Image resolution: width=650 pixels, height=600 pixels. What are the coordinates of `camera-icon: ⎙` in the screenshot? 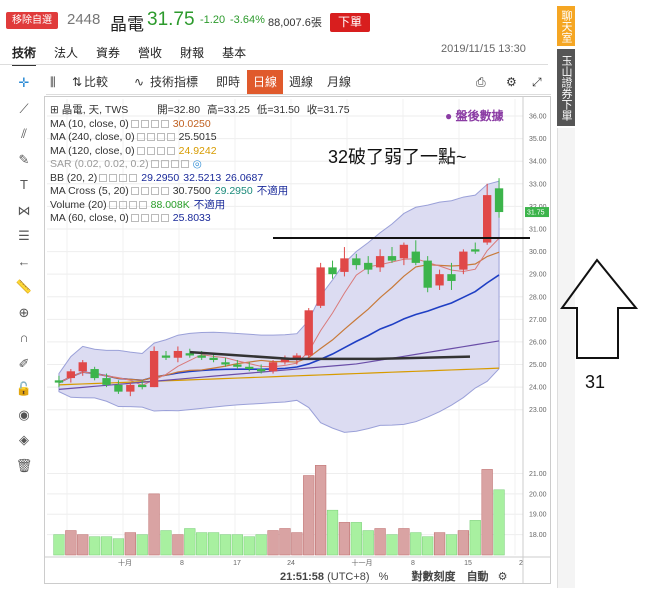 It's located at (481, 82).